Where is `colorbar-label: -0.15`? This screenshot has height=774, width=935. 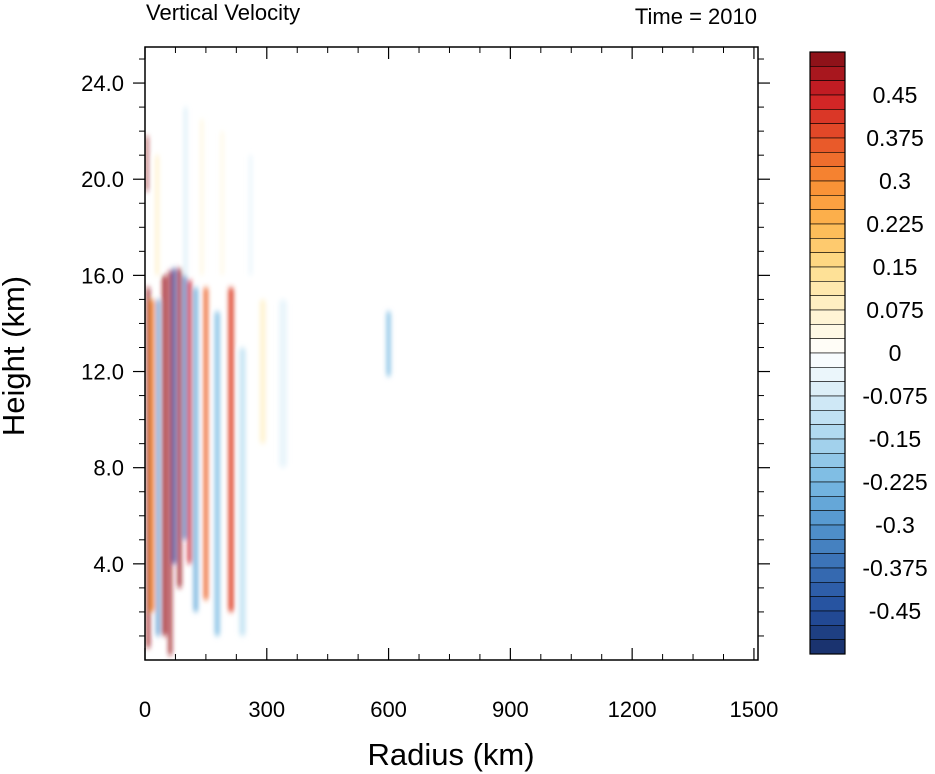 colorbar-label: -0.15 is located at coordinates (895, 439).